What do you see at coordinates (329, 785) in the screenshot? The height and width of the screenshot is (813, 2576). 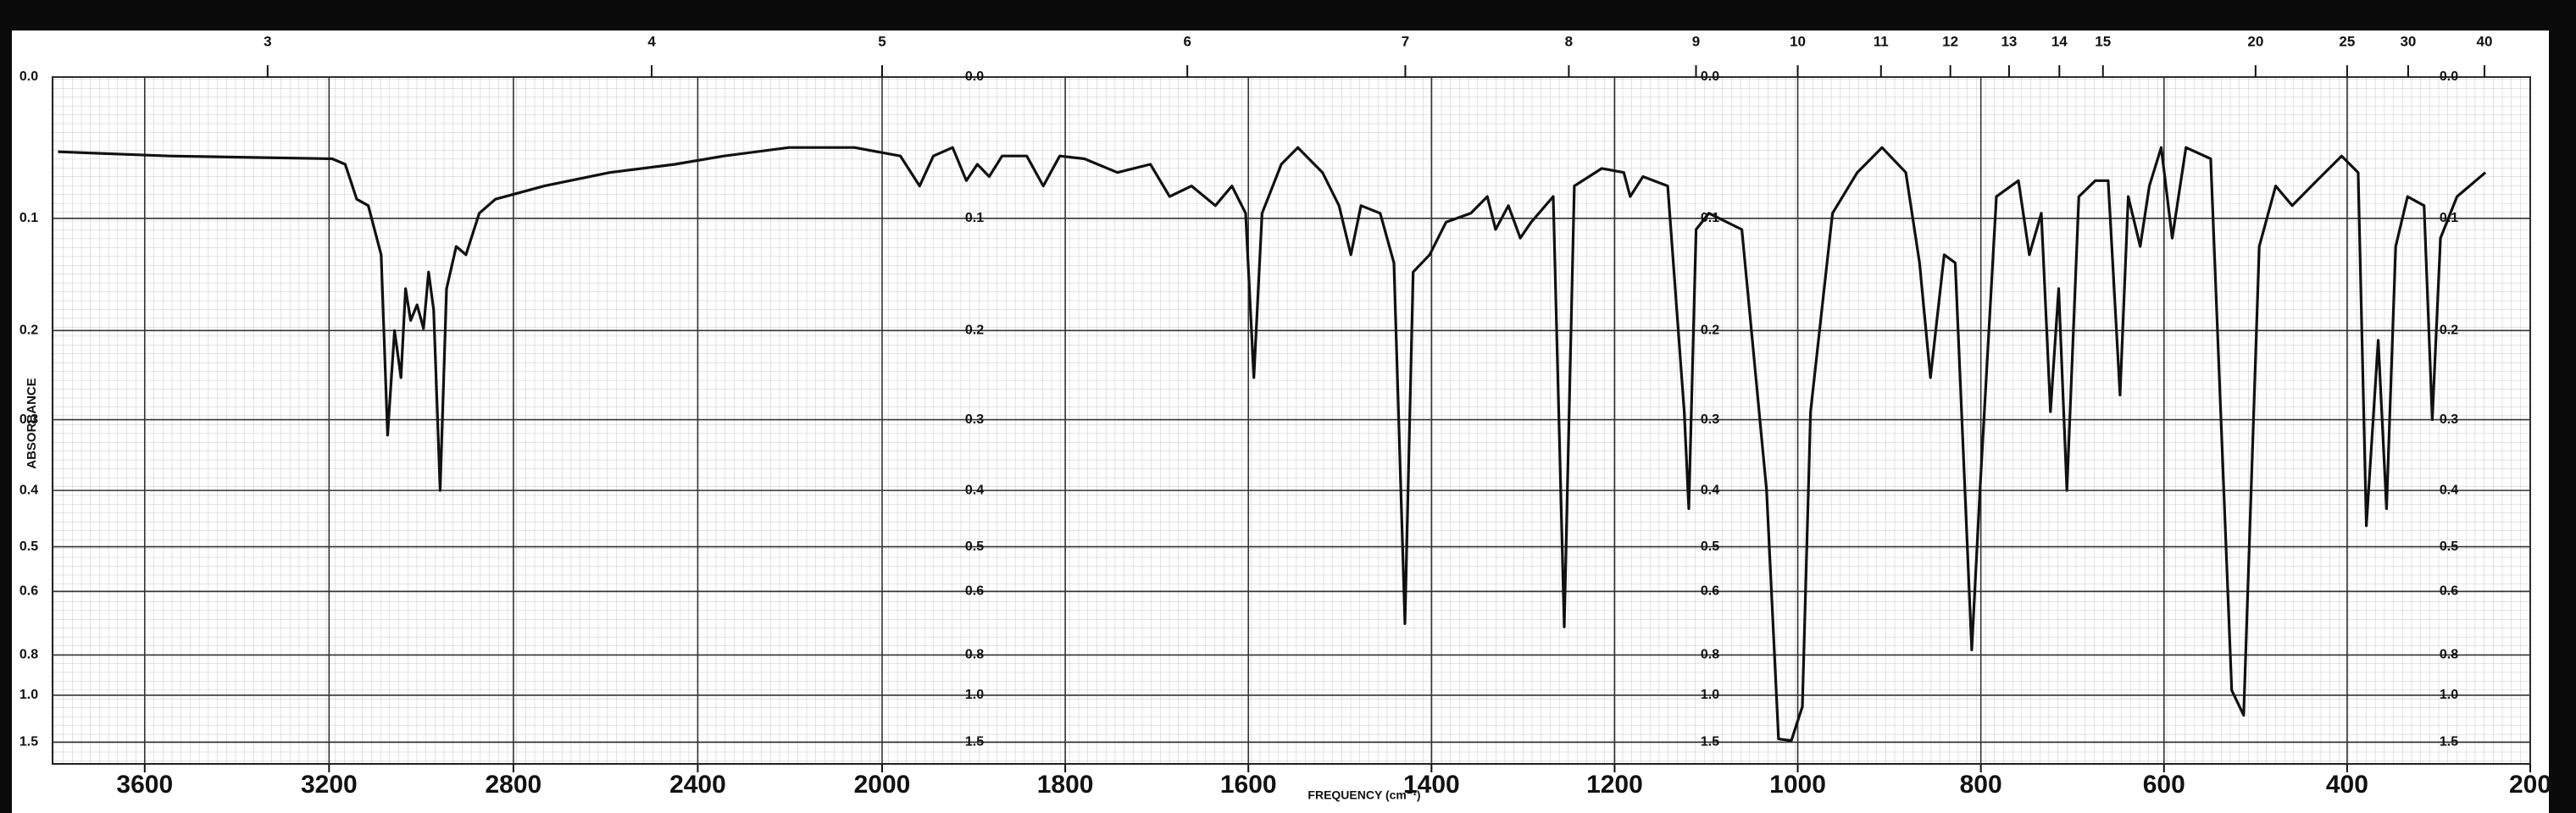 I see `x-tick-label: 3200` at bounding box center [329, 785].